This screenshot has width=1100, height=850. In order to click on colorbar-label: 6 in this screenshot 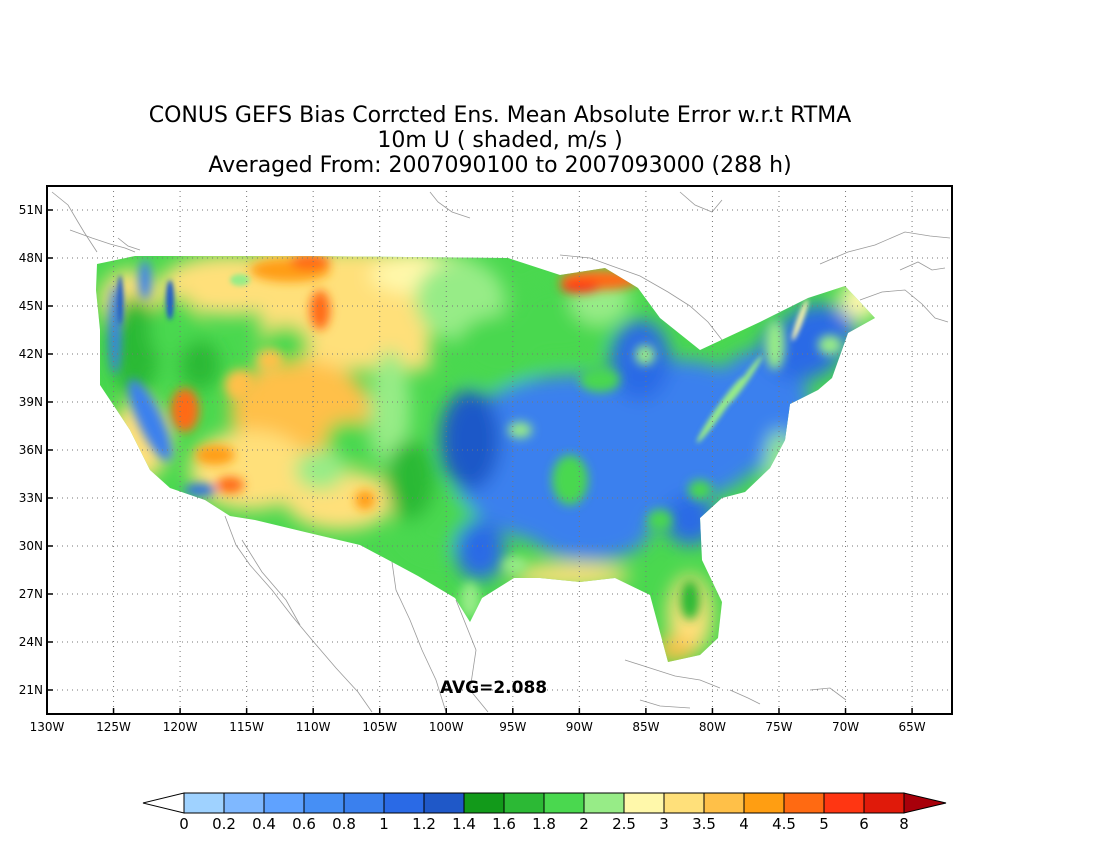, I will do `click(864, 824)`.